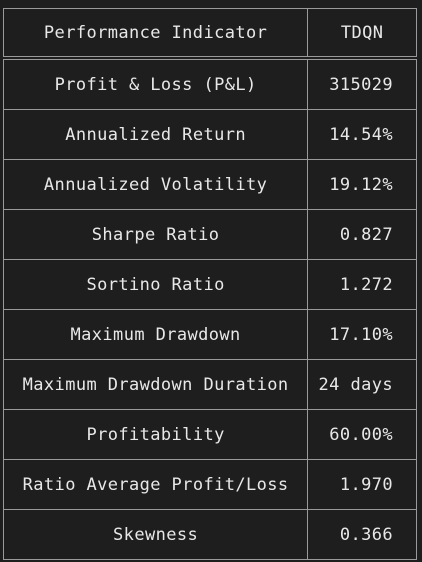 The image size is (422, 562). I want to click on indicator-label: Profit & Loss (P&L), so click(155, 83).